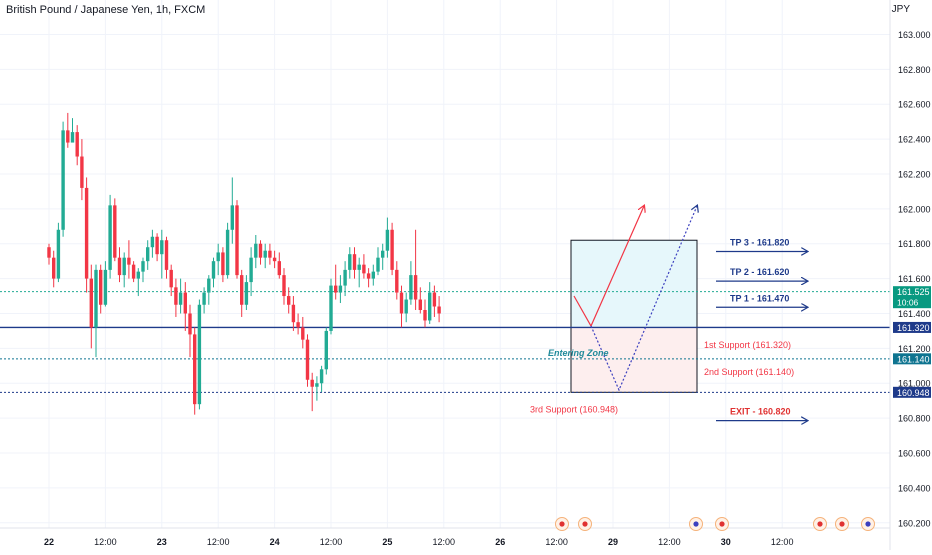  Describe the element at coordinates (914, 419) in the screenshot. I see `y-tick-label: 160.800` at that location.